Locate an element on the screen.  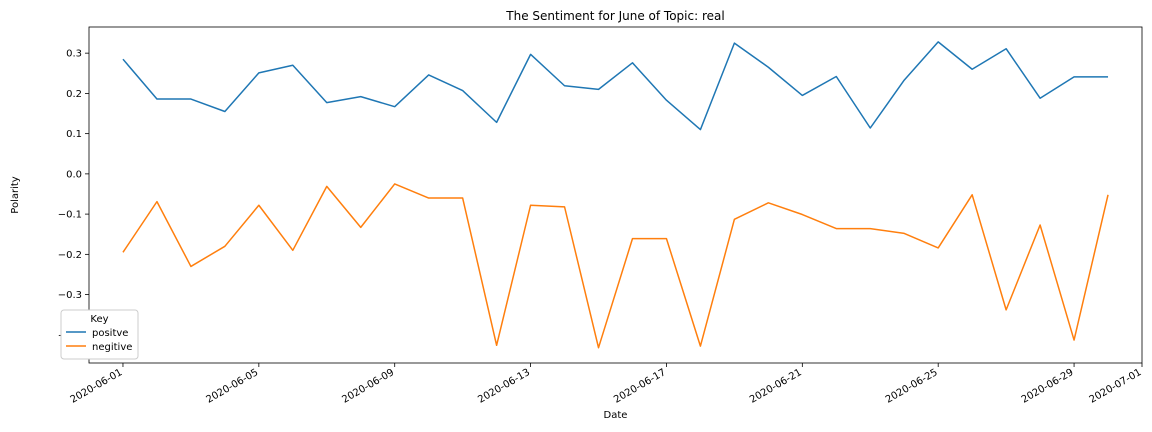
y-tick-label: −0.2 is located at coordinates (70, 255).